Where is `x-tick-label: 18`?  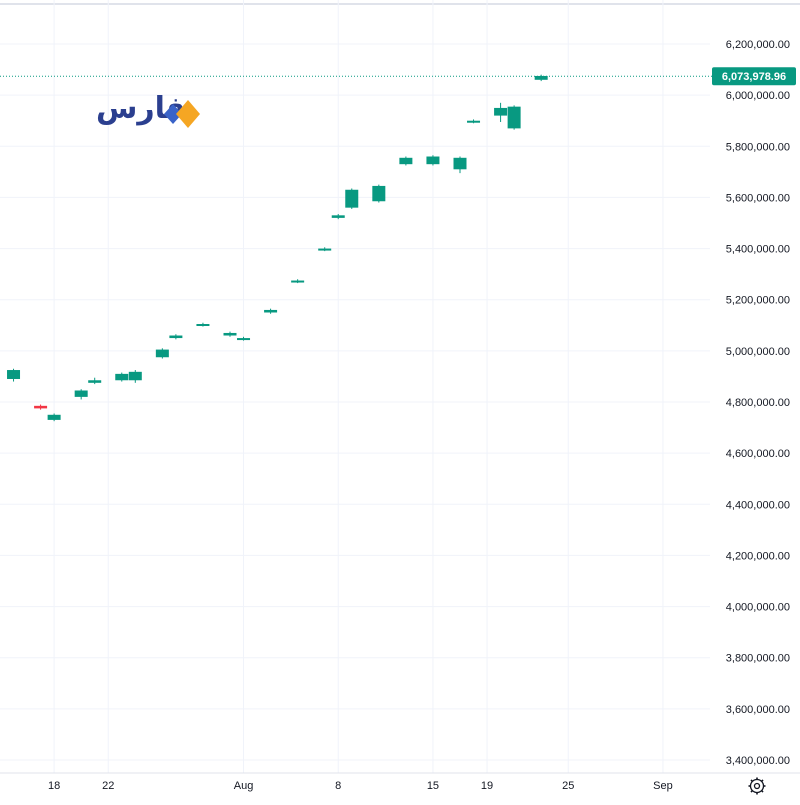
x-tick-label: 18 is located at coordinates (54, 786).